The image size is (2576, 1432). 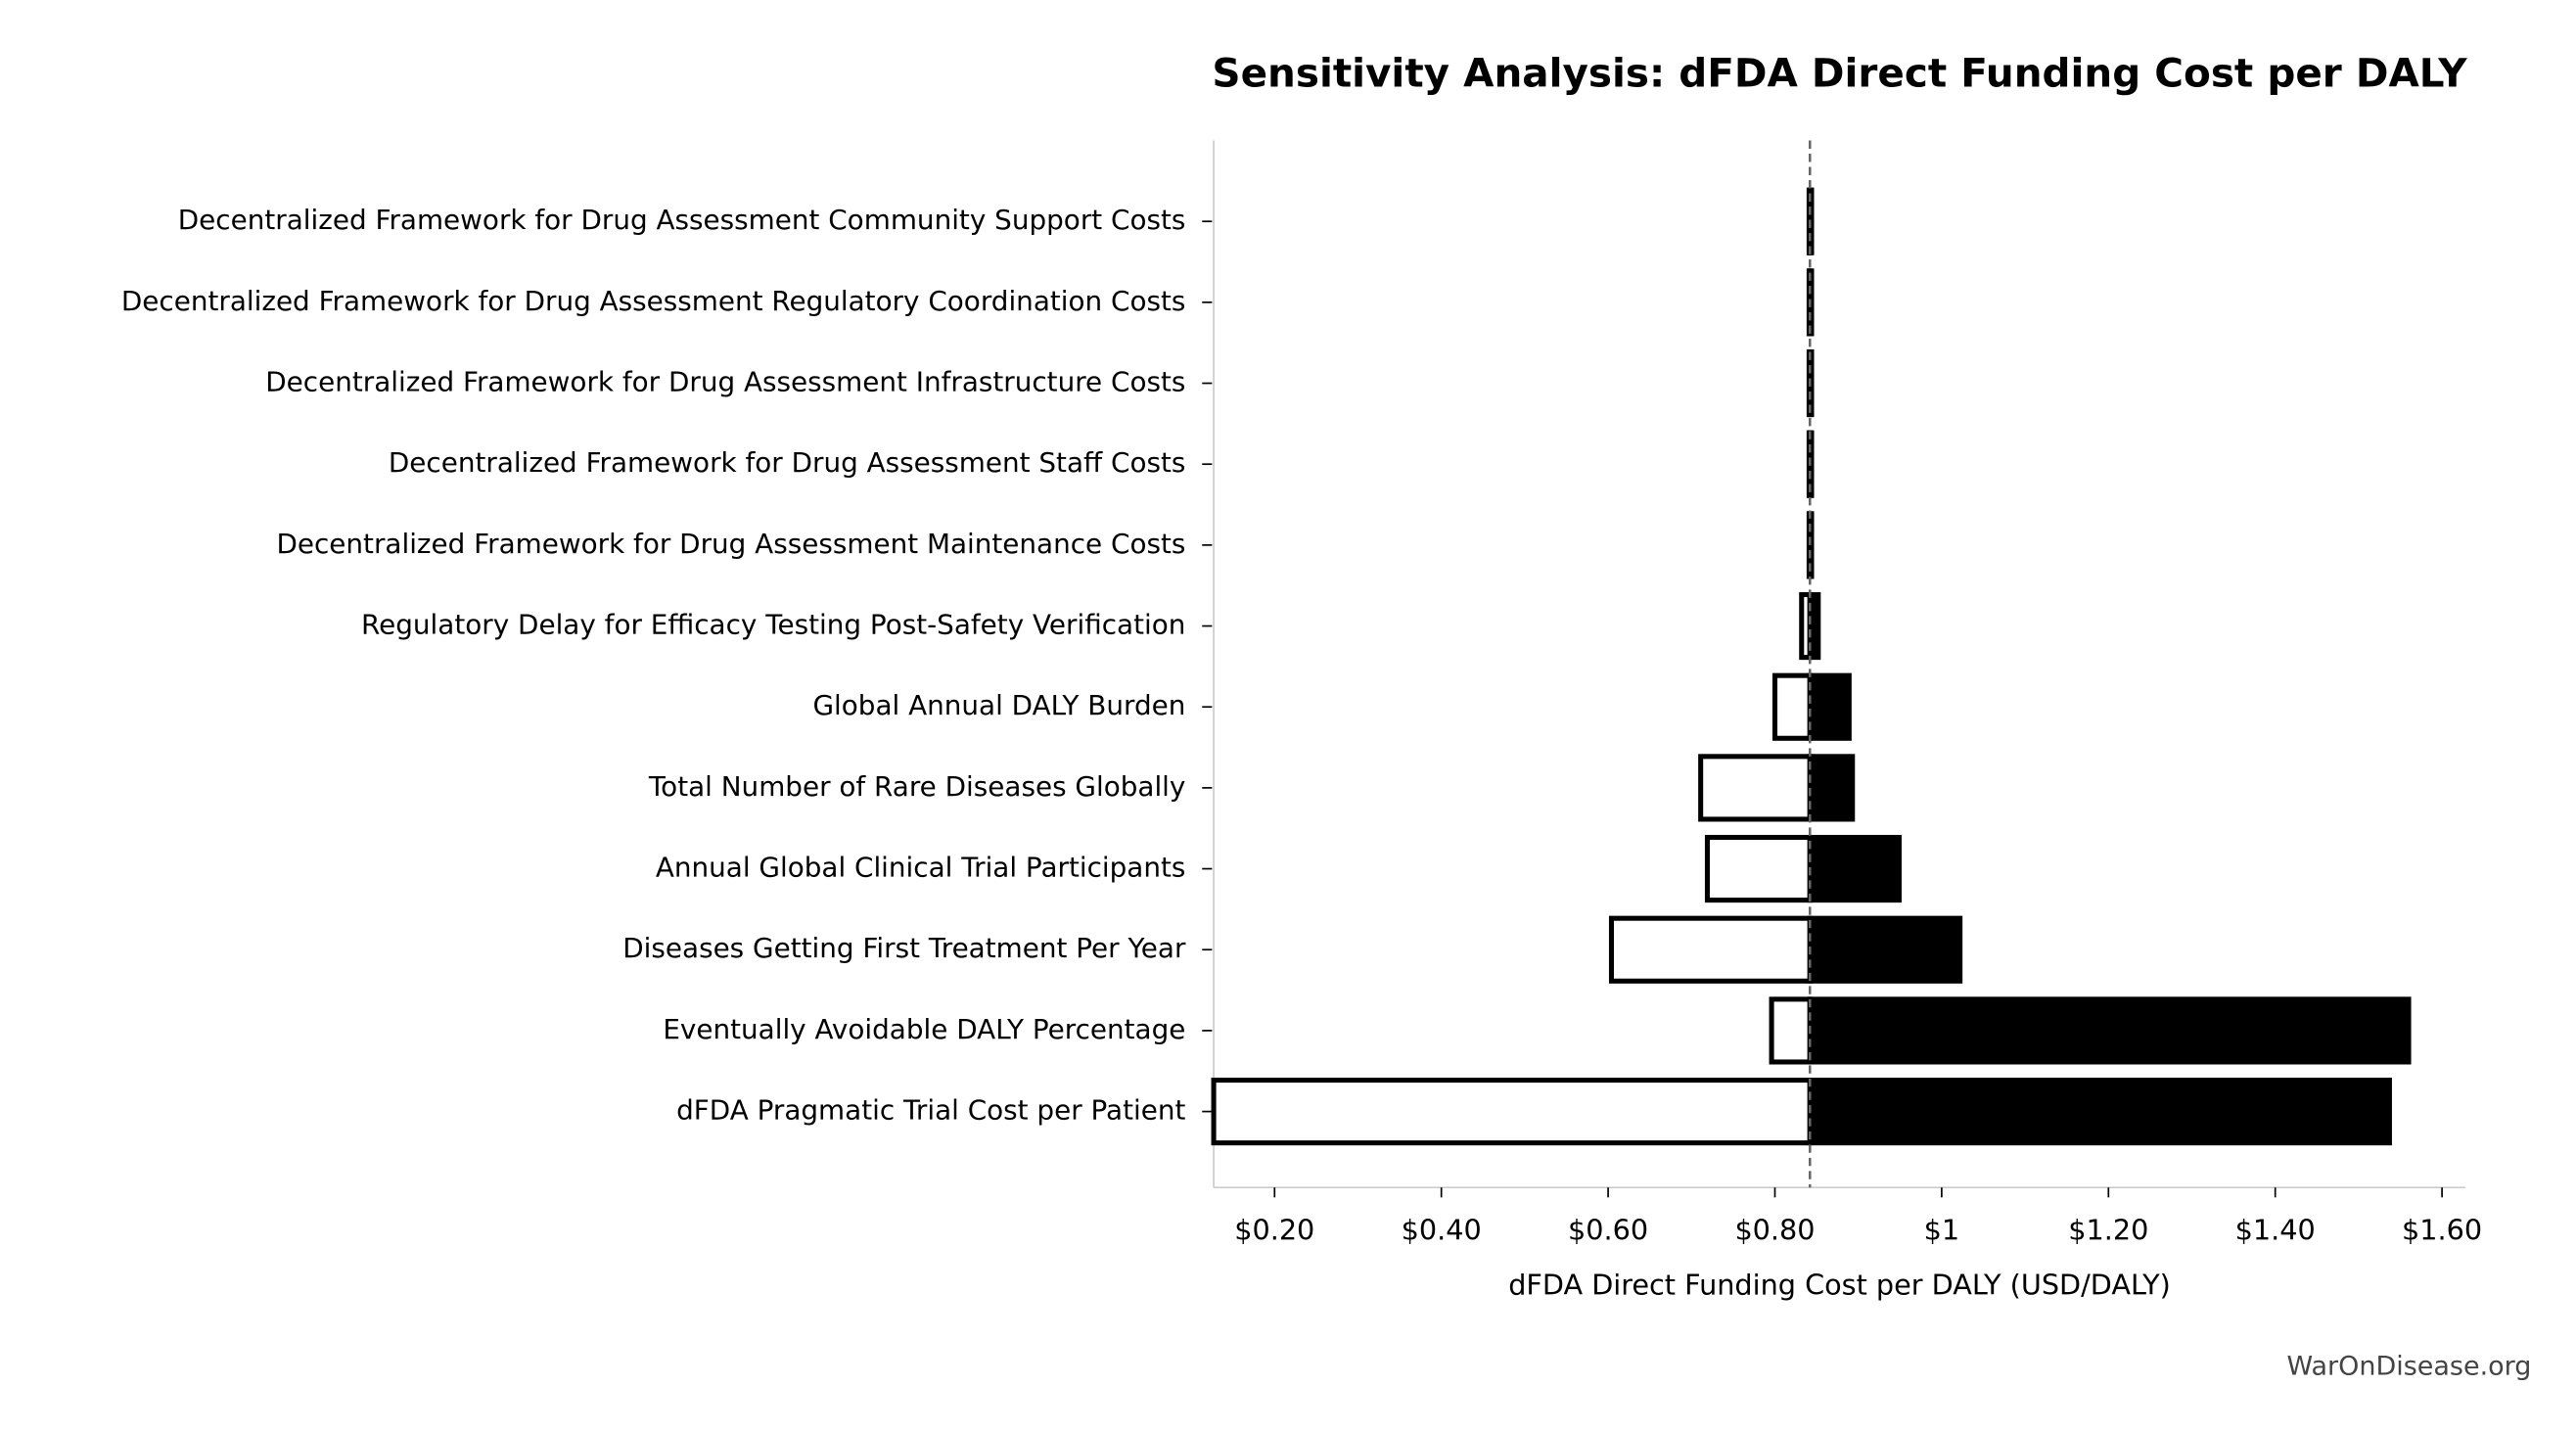 I want to click on y-tick-label: dFDA Pragmatic Trial Cost per Patient, so click(x=931, y=1110).